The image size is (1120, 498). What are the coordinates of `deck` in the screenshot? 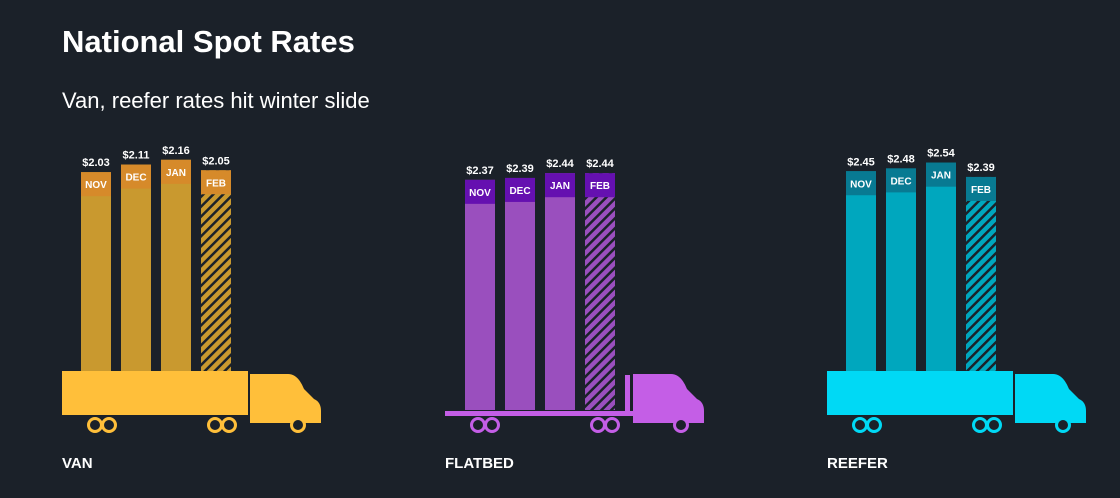 It's located at (539, 413).